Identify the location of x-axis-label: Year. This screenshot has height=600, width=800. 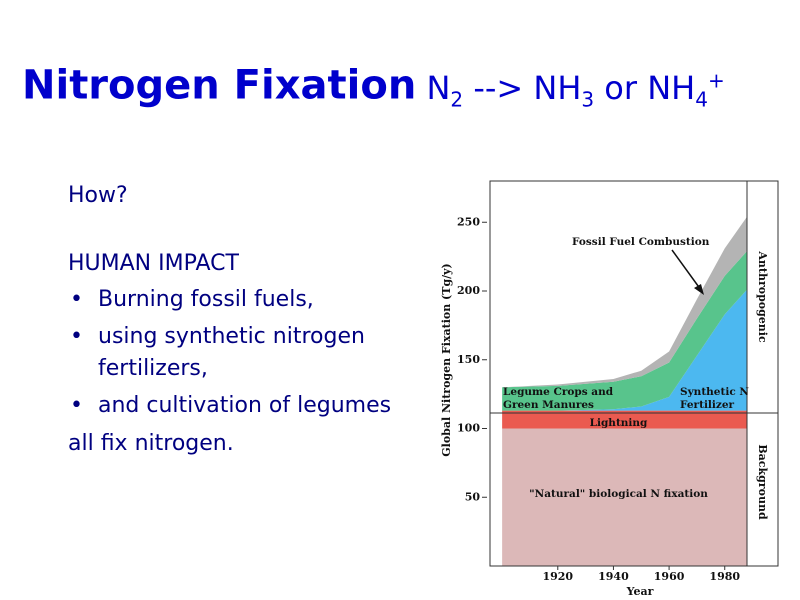
(640, 591).